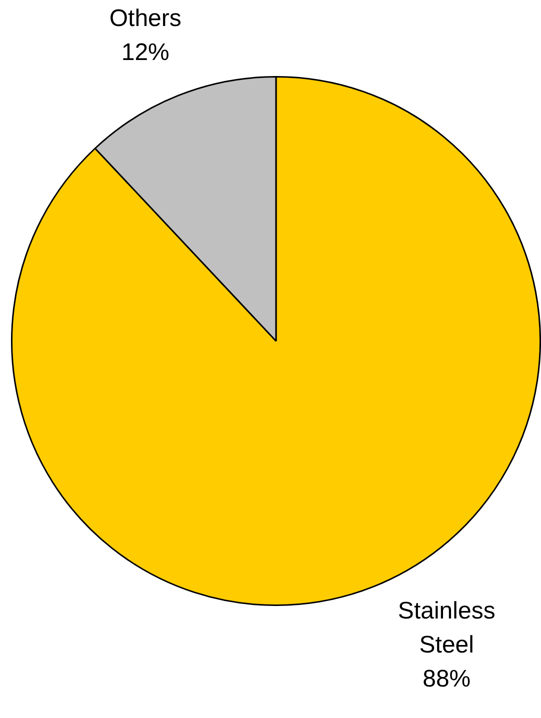 This screenshot has width=541, height=718. I want to click on data-label: 12%, so click(145, 52).